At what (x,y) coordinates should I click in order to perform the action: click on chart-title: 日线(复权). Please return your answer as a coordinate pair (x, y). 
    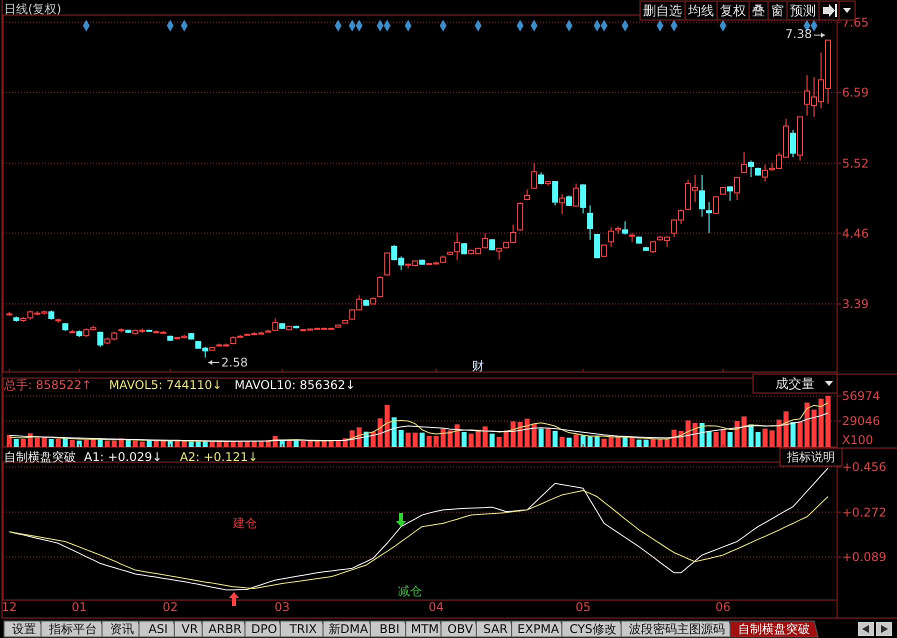
    Looking at the image, I should click on (33, 9).